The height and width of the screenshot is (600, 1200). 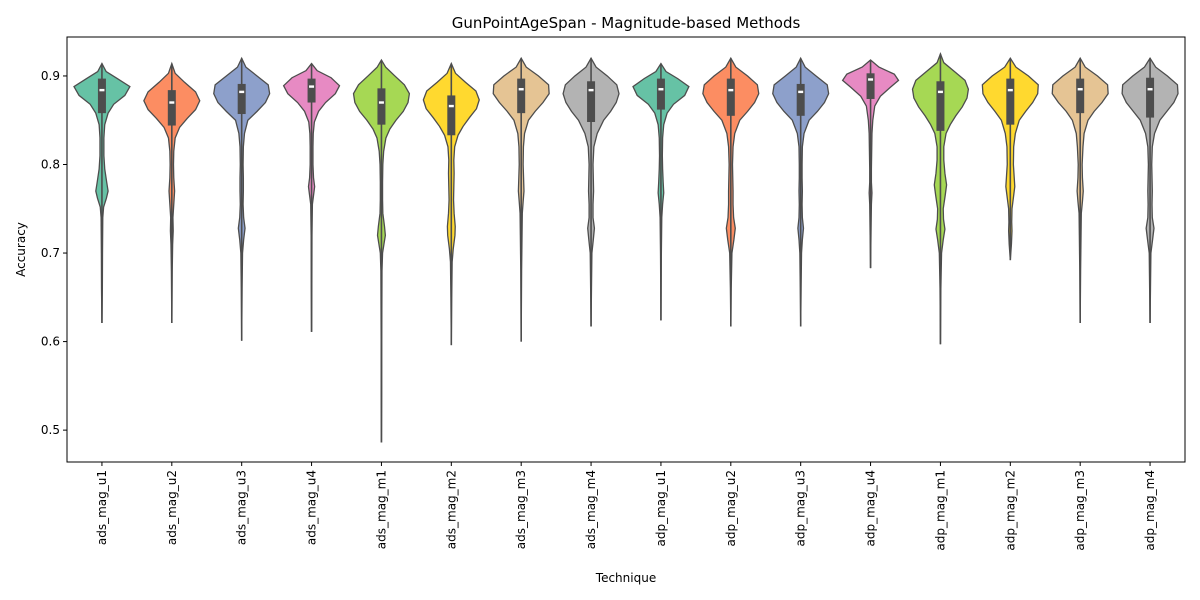 What do you see at coordinates (1150, 510) in the screenshot?
I see `x-tick-label: adp_mag_m4` at bounding box center [1150, 510].